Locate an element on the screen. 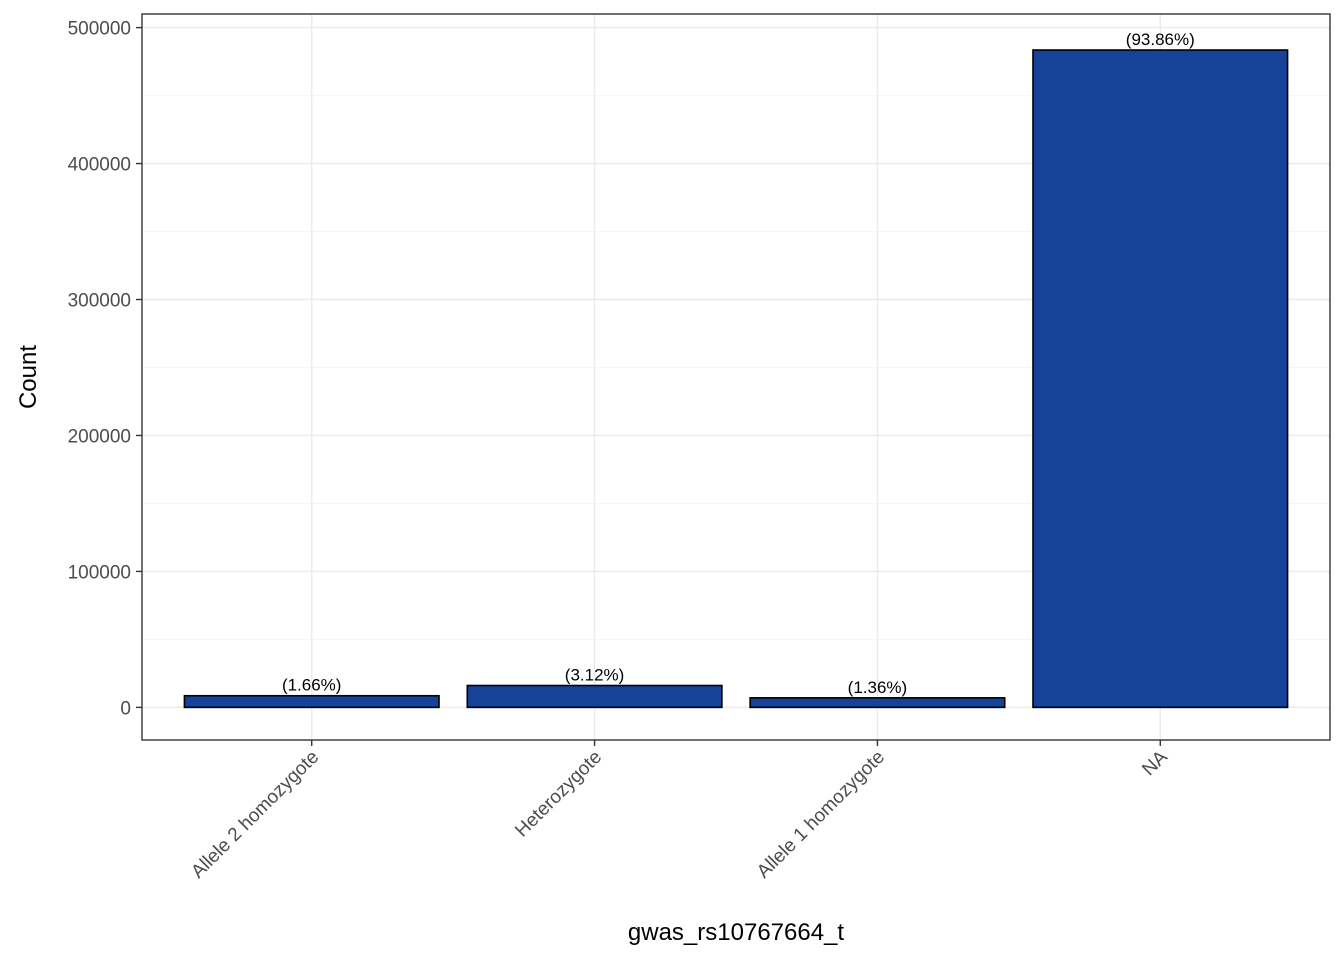 This screenshot has height=960, width=1344. y-tick-label: 0 is located at coordinates (125, 708).